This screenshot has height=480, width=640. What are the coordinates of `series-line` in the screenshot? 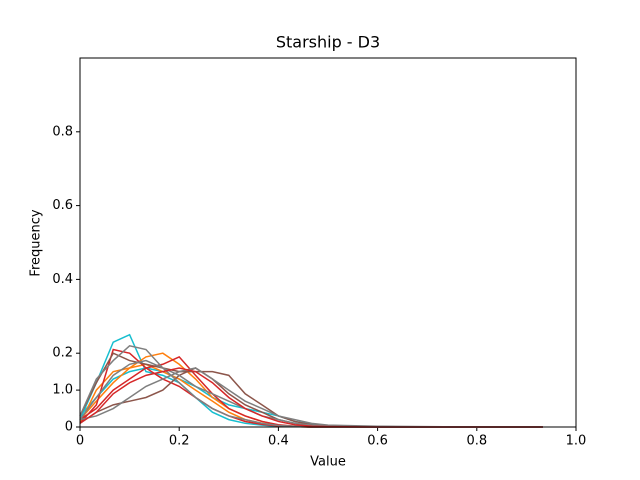 It's located at (311, 397).